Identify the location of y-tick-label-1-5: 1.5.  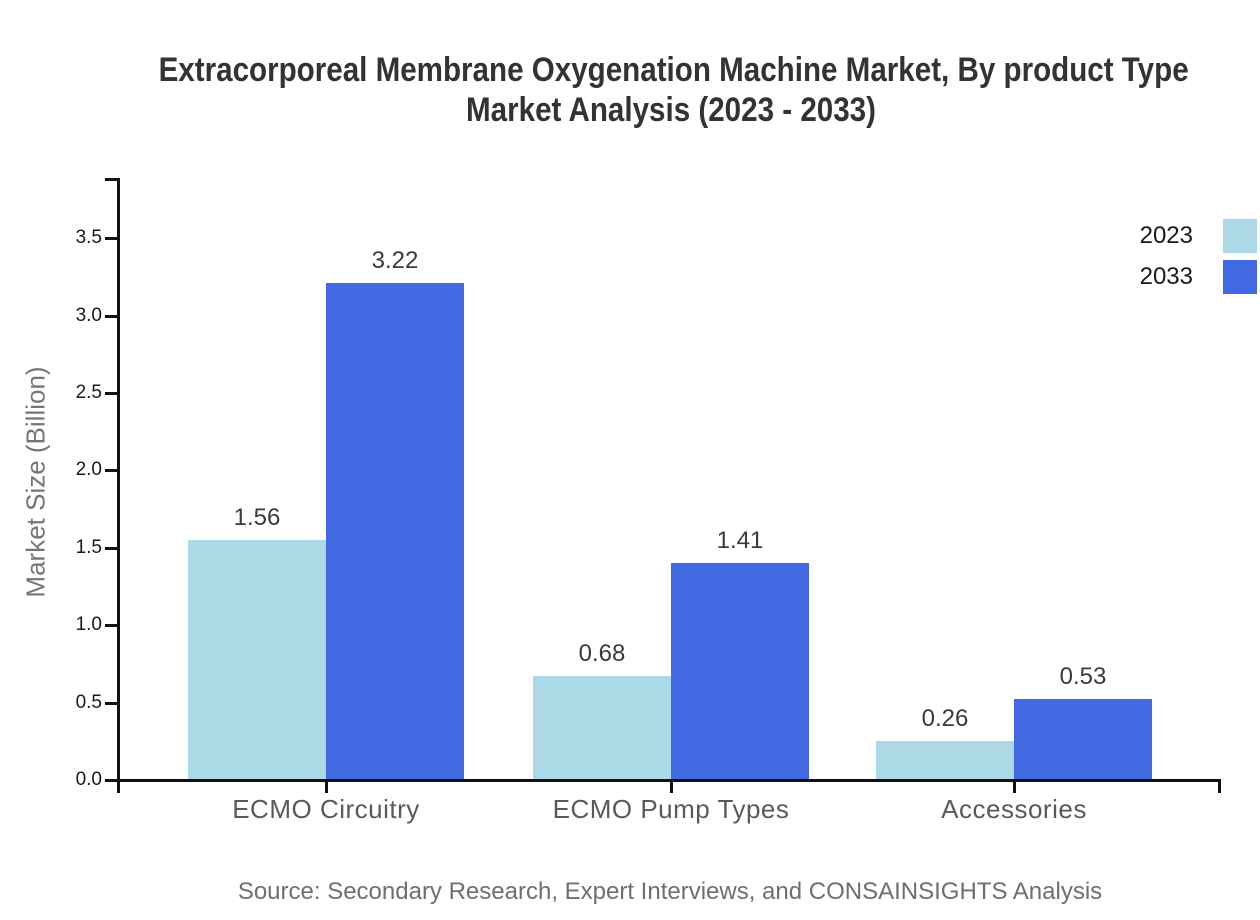
(88, 547).